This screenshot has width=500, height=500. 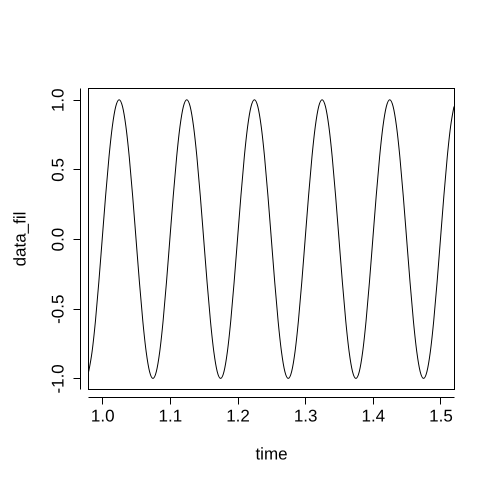 I want to click on x-tick-label: 1.2, so click(x=238, y=416).